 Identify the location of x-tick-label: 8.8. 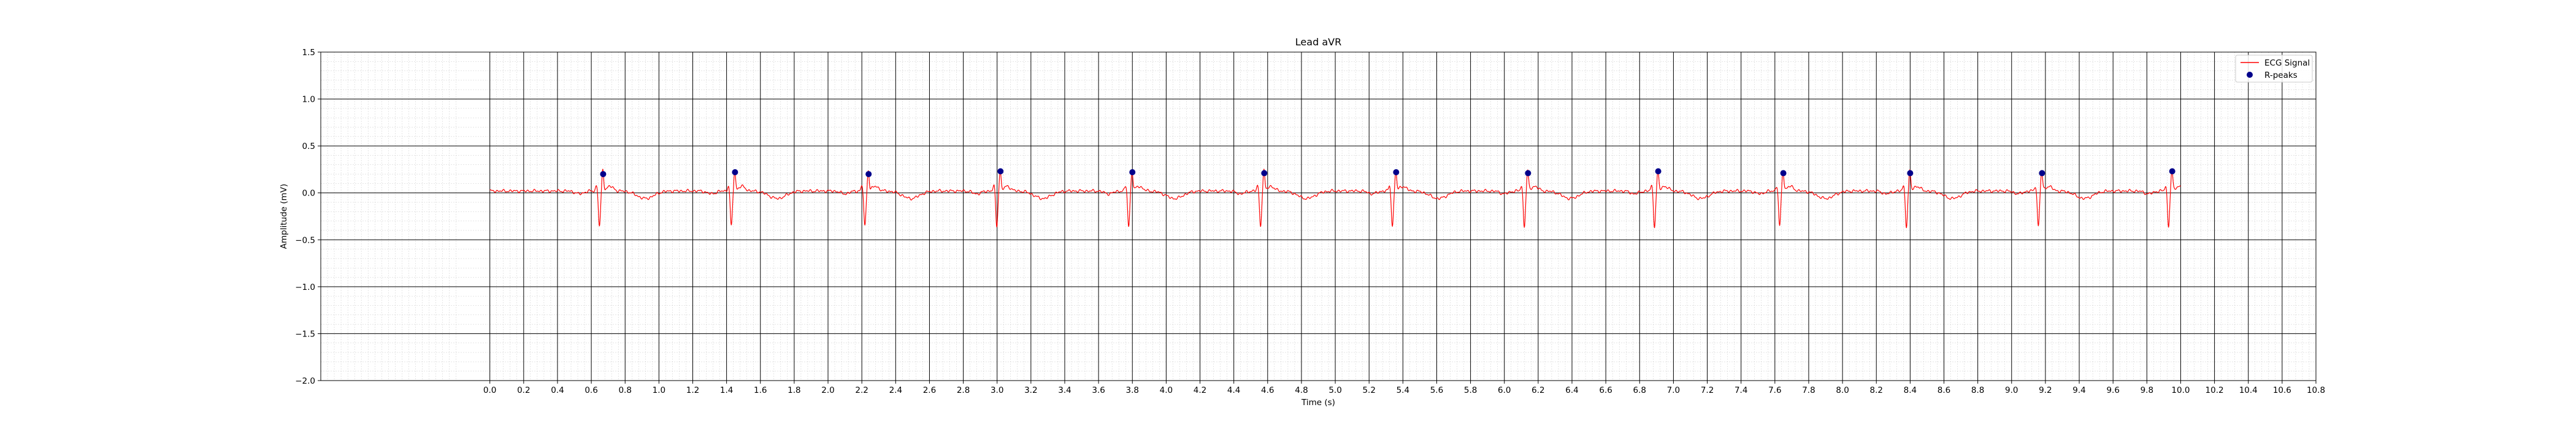
(1977, 390).